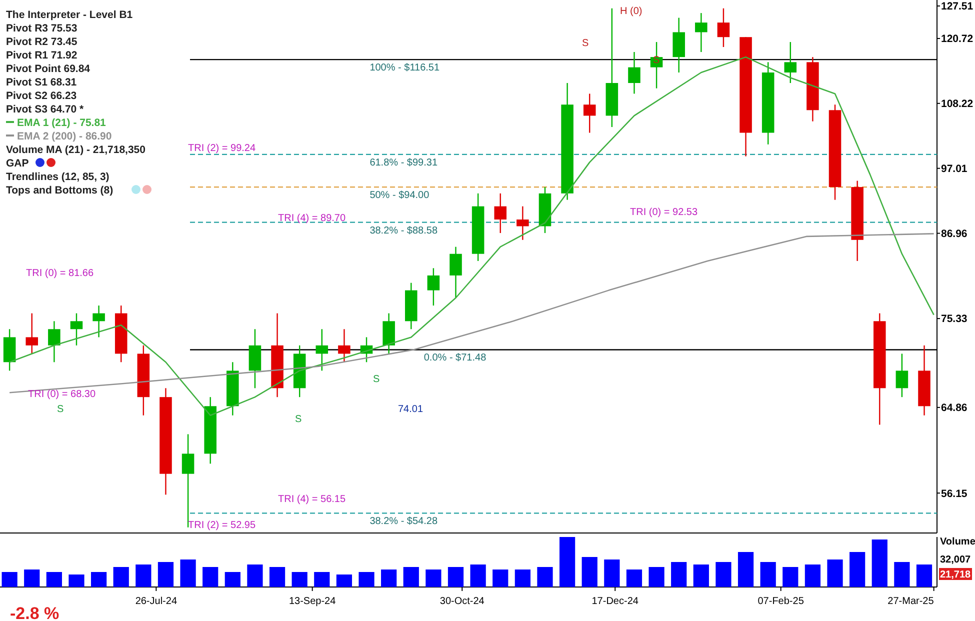 The width and height of the screenshot is (975, 621). I want to click on annotation: TRI (4) = 56.15, so click(312, 499).